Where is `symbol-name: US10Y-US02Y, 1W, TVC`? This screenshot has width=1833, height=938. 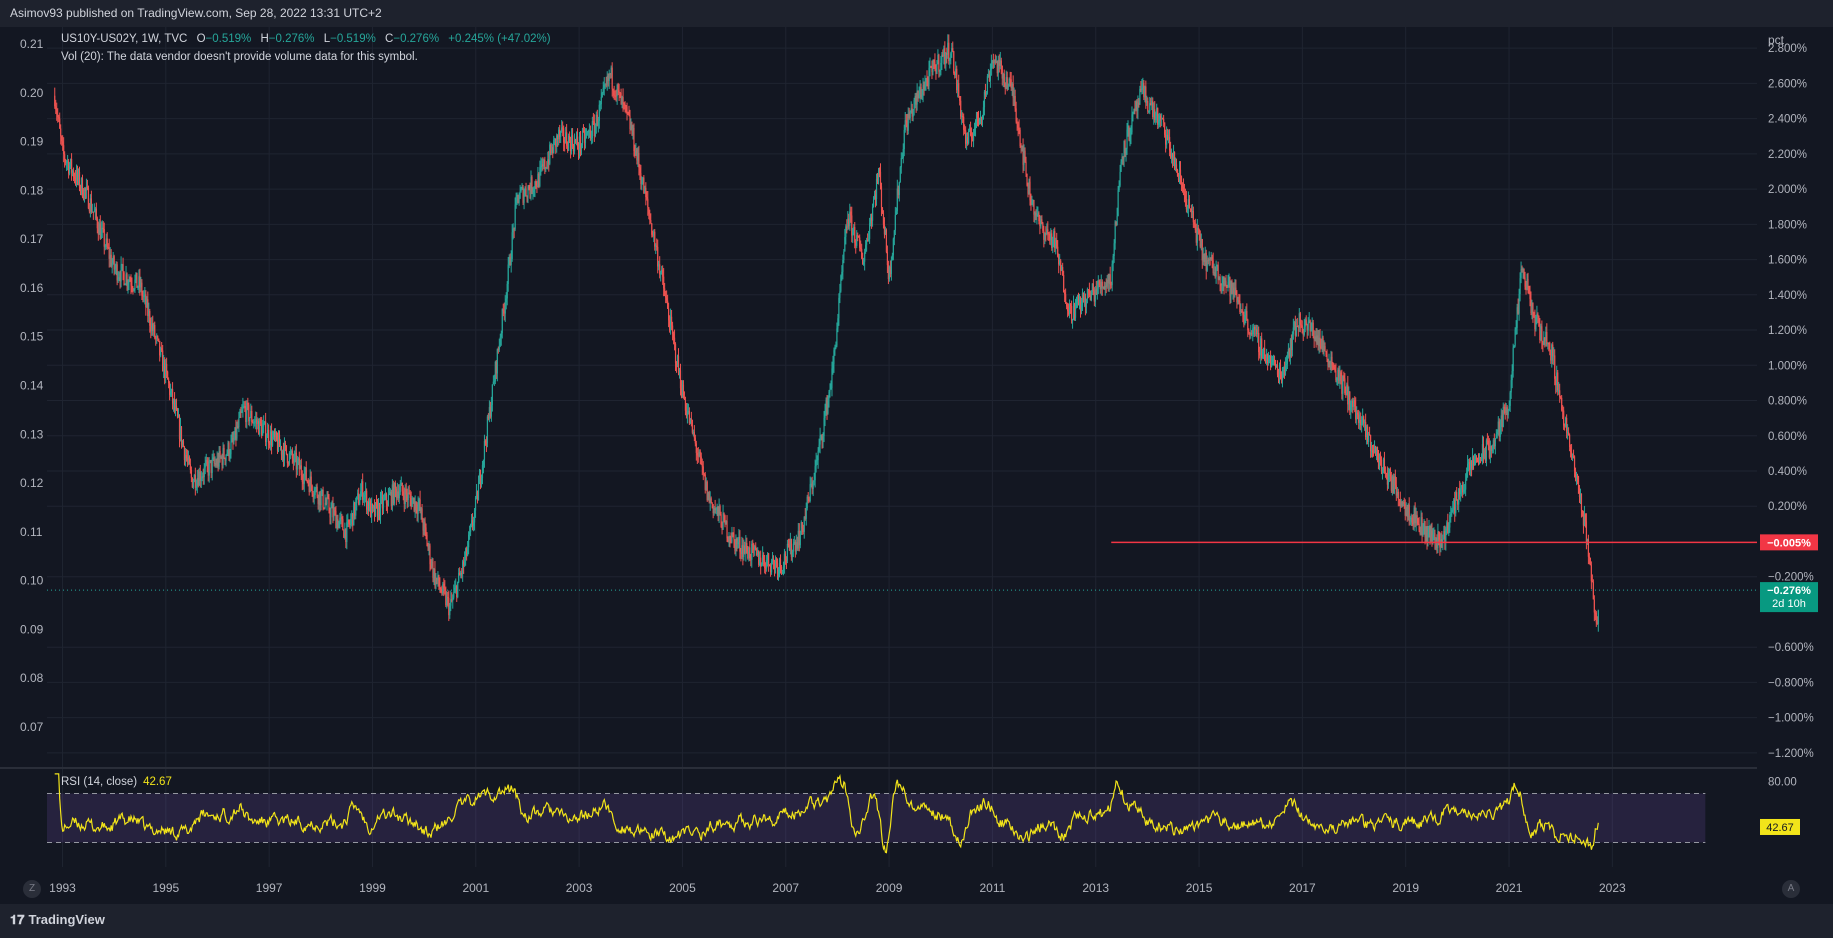 symbol-name: US10Y-US02Y, 1W, TVC is located at coordinates (124, 39).